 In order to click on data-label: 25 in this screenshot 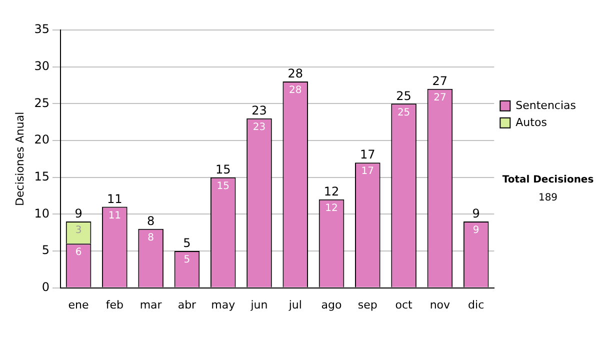, I will do `click(403, 112)`.